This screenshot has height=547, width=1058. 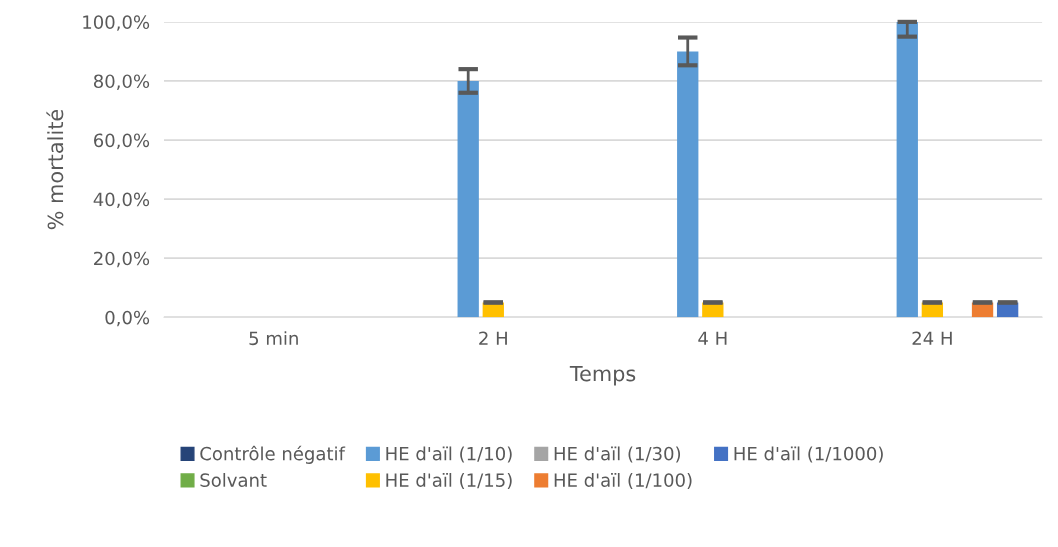 What do you see at coordinates (712, 338) in the screenshot?
I see `x-tick-label: 4 H` at bounding box center [712, 338].